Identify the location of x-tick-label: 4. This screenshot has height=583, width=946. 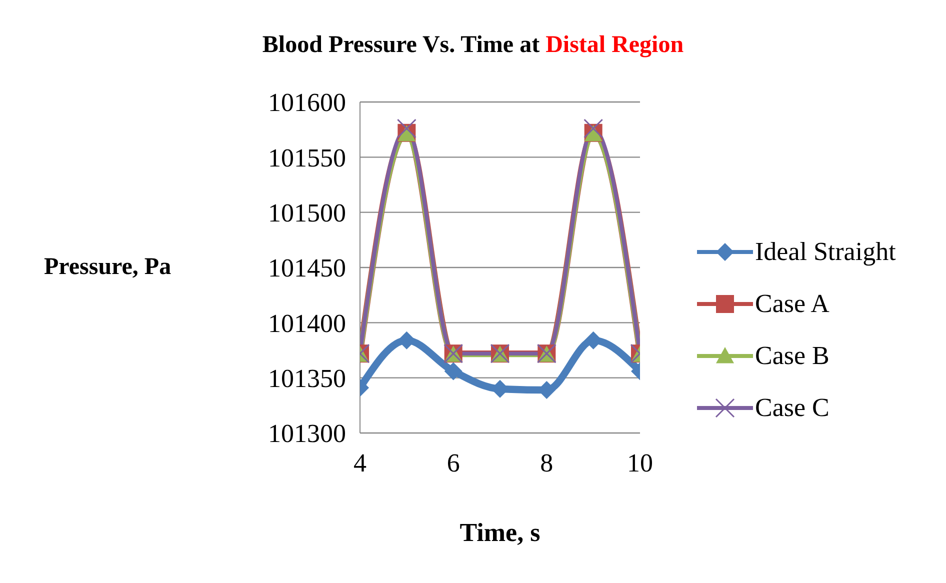
(360, 463).